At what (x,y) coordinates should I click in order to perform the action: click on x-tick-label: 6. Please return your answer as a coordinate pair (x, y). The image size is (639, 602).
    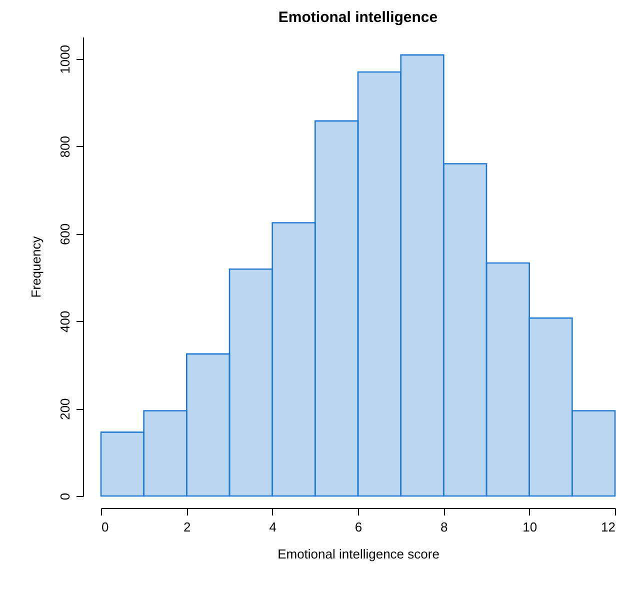
    Looking at the image, I should click on (358, 527).